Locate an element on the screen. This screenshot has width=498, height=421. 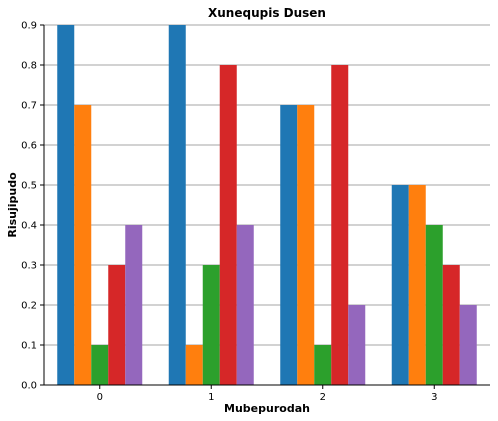
x-tick-label: 3 is located at coordinates (434, 397).